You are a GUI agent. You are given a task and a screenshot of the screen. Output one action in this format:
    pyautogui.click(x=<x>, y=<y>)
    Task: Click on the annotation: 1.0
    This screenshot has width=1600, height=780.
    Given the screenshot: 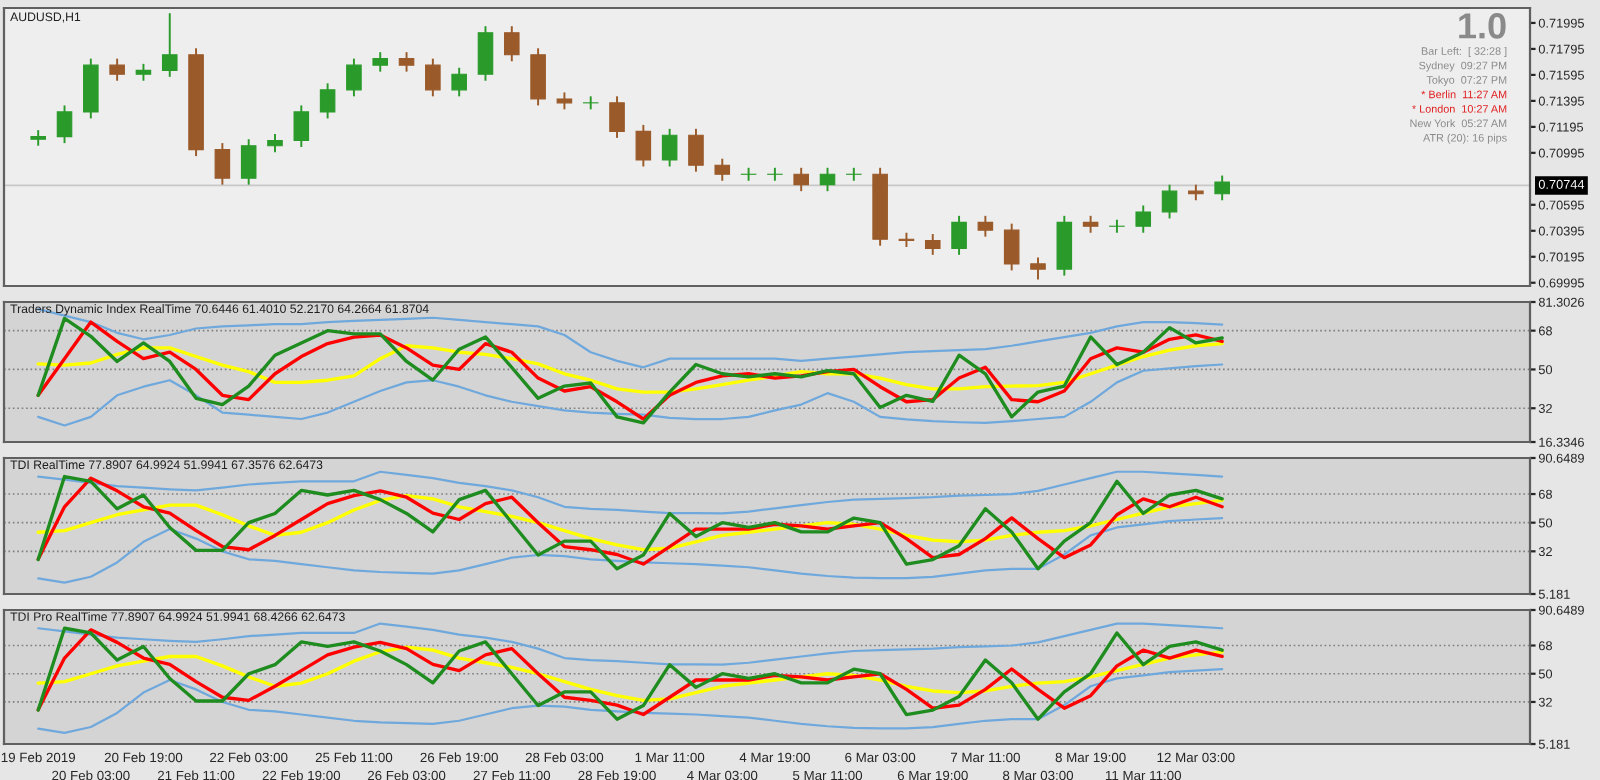 What is the action you would take?
    pyautogui.click(x=1482, y=26)
    